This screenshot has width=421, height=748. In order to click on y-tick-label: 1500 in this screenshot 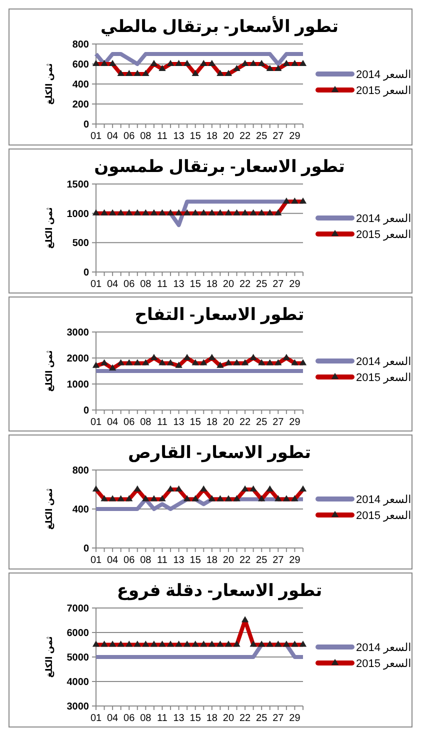, I will do `click(78, 185)`.